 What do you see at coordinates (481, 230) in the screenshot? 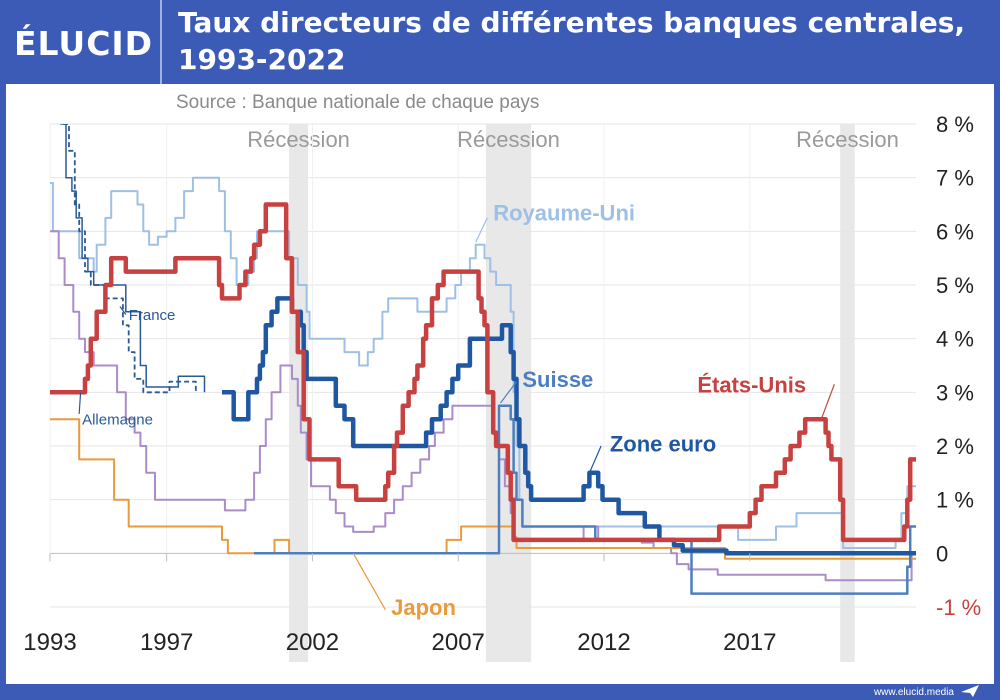
I see `annotation-leader-uk` at bounding box center [481, 230].